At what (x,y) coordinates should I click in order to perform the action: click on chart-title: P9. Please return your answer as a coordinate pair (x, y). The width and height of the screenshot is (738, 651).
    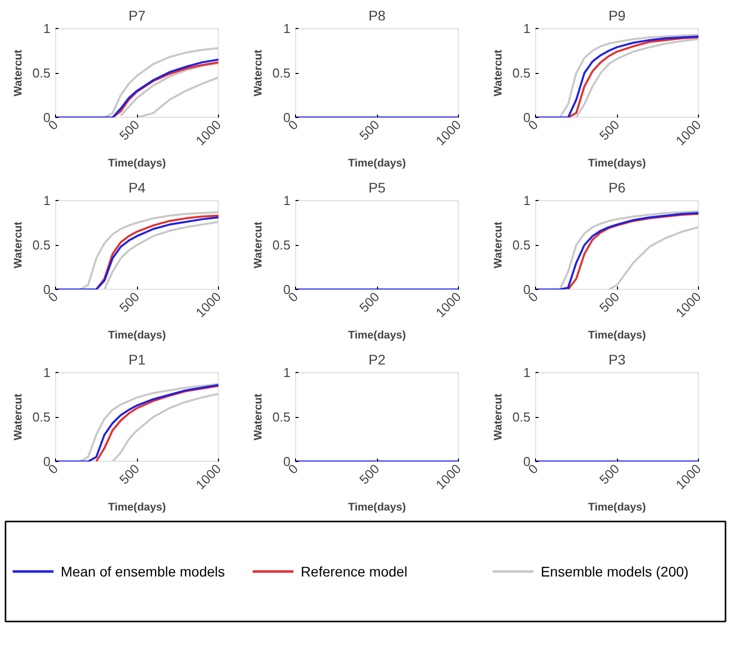
    Looking at the image, I should click on (617, 16).